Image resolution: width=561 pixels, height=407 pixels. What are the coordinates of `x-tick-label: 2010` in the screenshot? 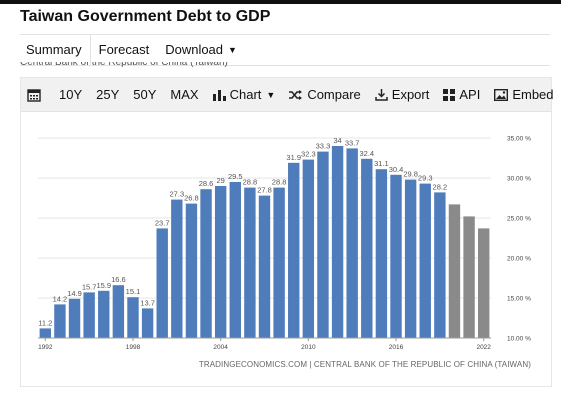 It's located at (308, 347).